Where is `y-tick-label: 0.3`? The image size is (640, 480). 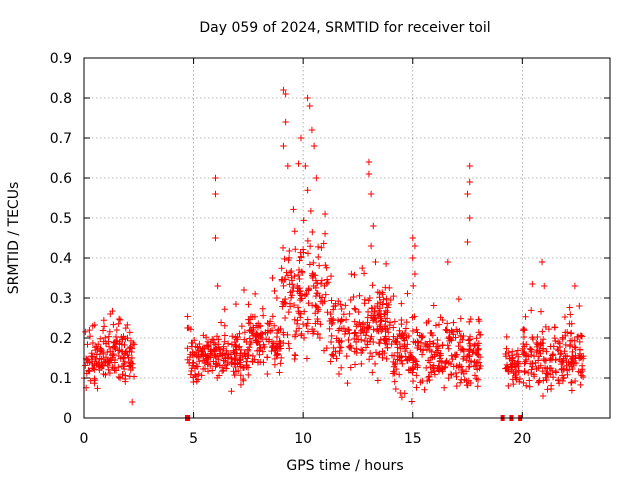
y-tick-label: 0.3 is located at coordinates (61, 299).